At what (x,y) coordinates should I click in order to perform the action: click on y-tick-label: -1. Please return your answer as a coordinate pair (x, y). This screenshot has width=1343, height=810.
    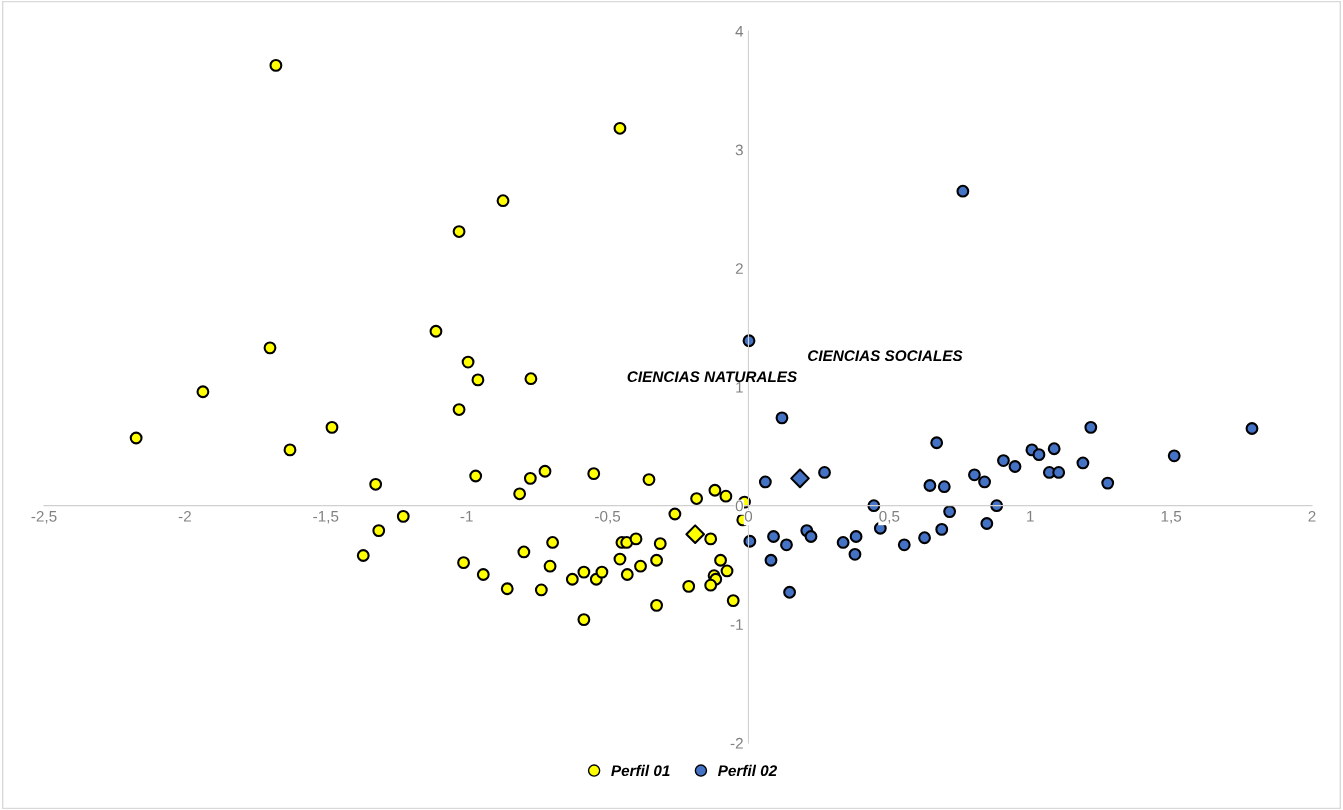
    Looking at the image, I should click on (736, 624).